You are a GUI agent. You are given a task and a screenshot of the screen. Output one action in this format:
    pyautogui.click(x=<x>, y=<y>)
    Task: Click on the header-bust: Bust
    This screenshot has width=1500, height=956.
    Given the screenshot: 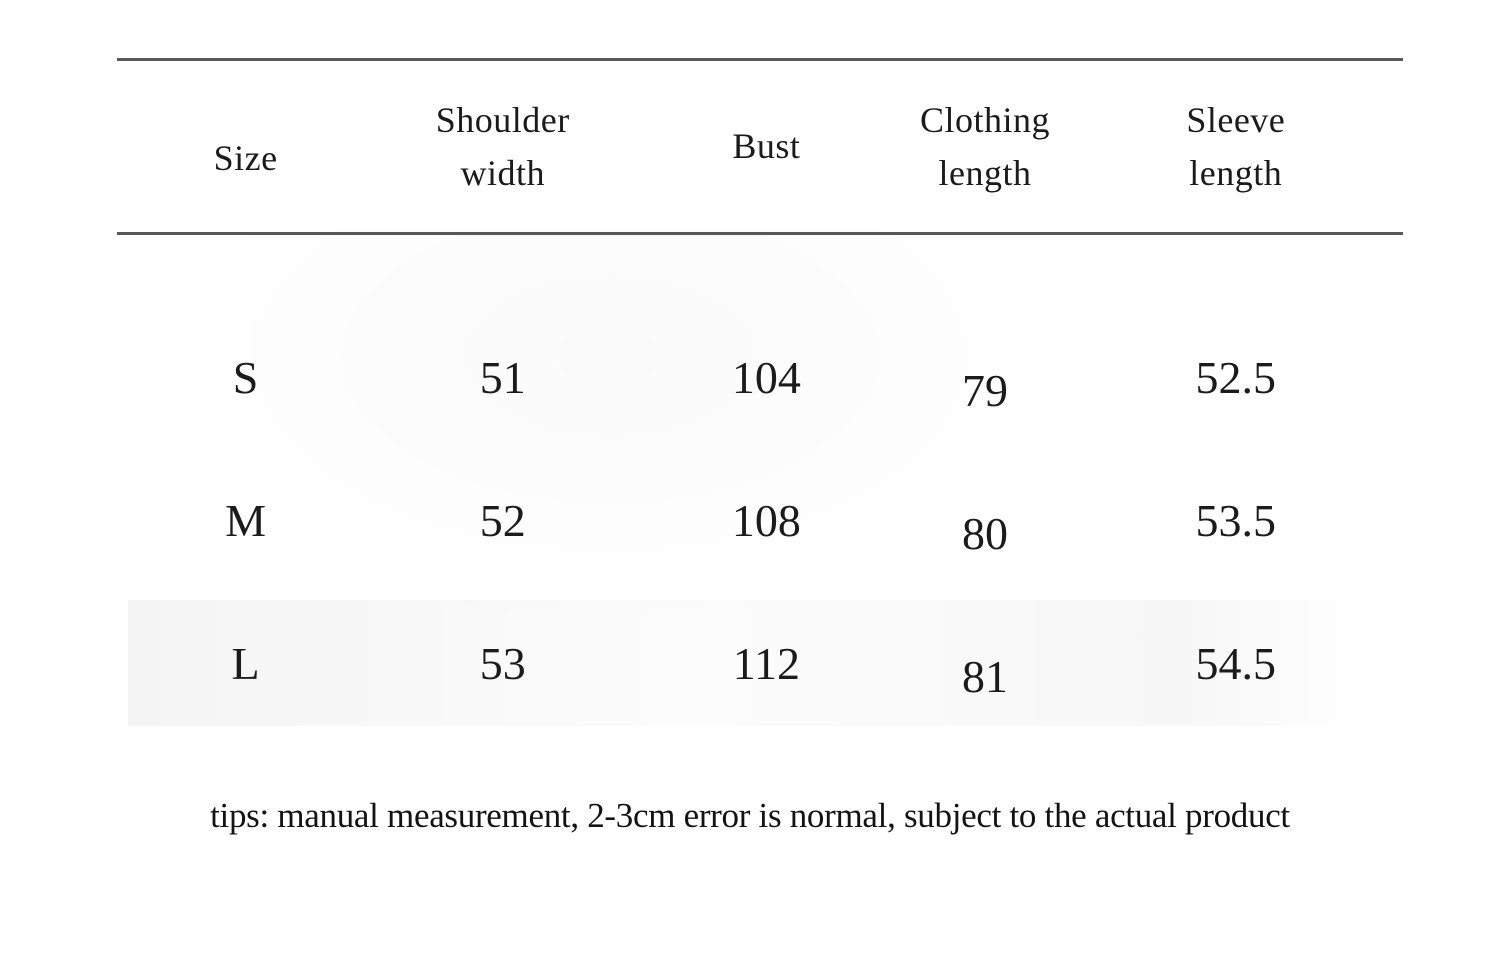 What is the action you would take?
    pyautogui.click(x=766, y=146)
    